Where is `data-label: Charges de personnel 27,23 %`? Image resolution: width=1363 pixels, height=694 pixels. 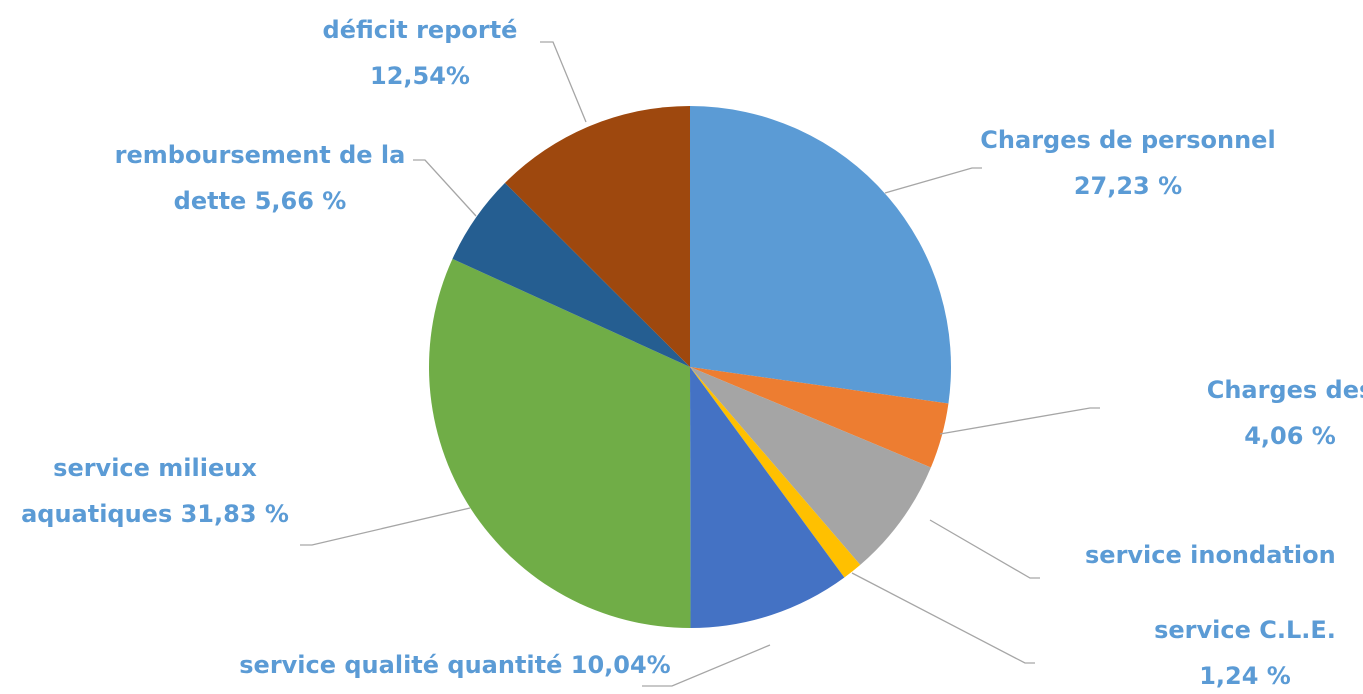 data-label: Charges de personnel 27,23 % is located at coordinates (1128, 163).